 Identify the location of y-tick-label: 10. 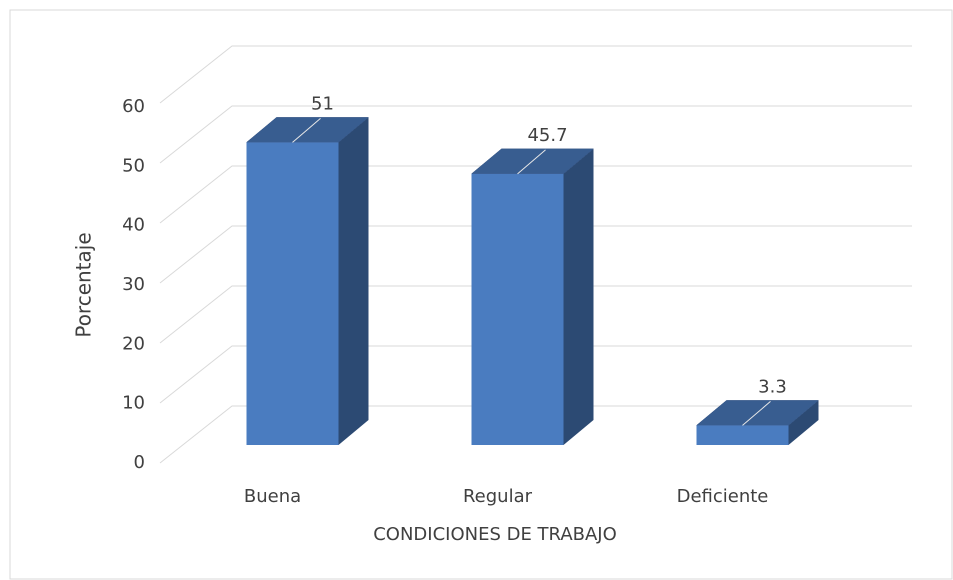
(133, 403).